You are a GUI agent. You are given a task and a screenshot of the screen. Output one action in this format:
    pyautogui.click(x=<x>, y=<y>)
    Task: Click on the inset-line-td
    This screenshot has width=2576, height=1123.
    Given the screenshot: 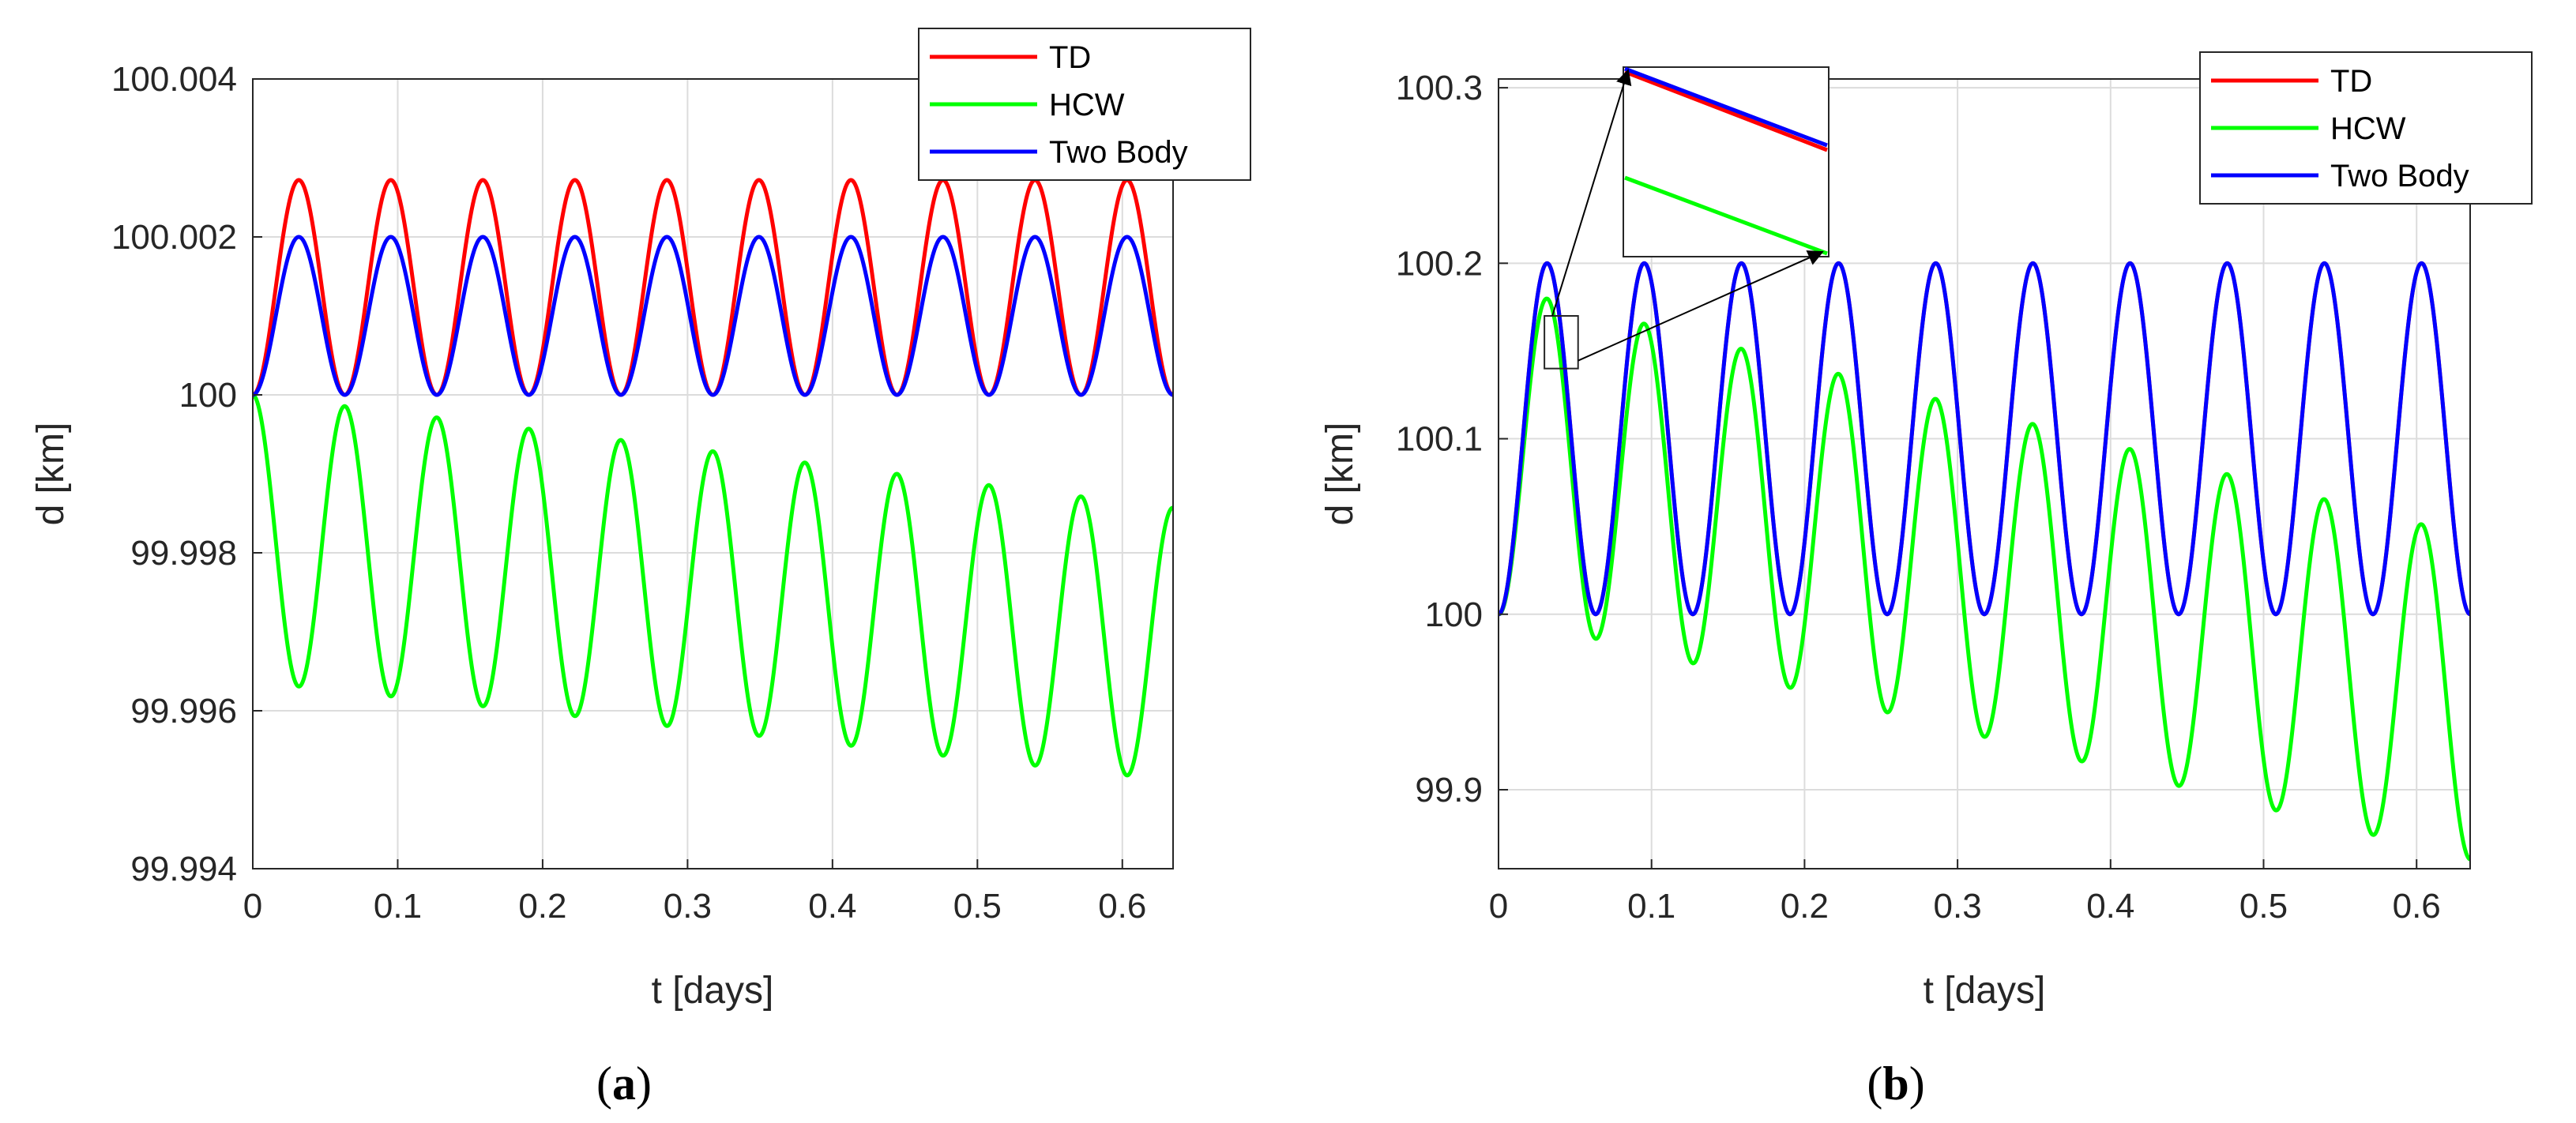 What is the action you would take?
    pyautogui.click(x=1726, y=110)
    